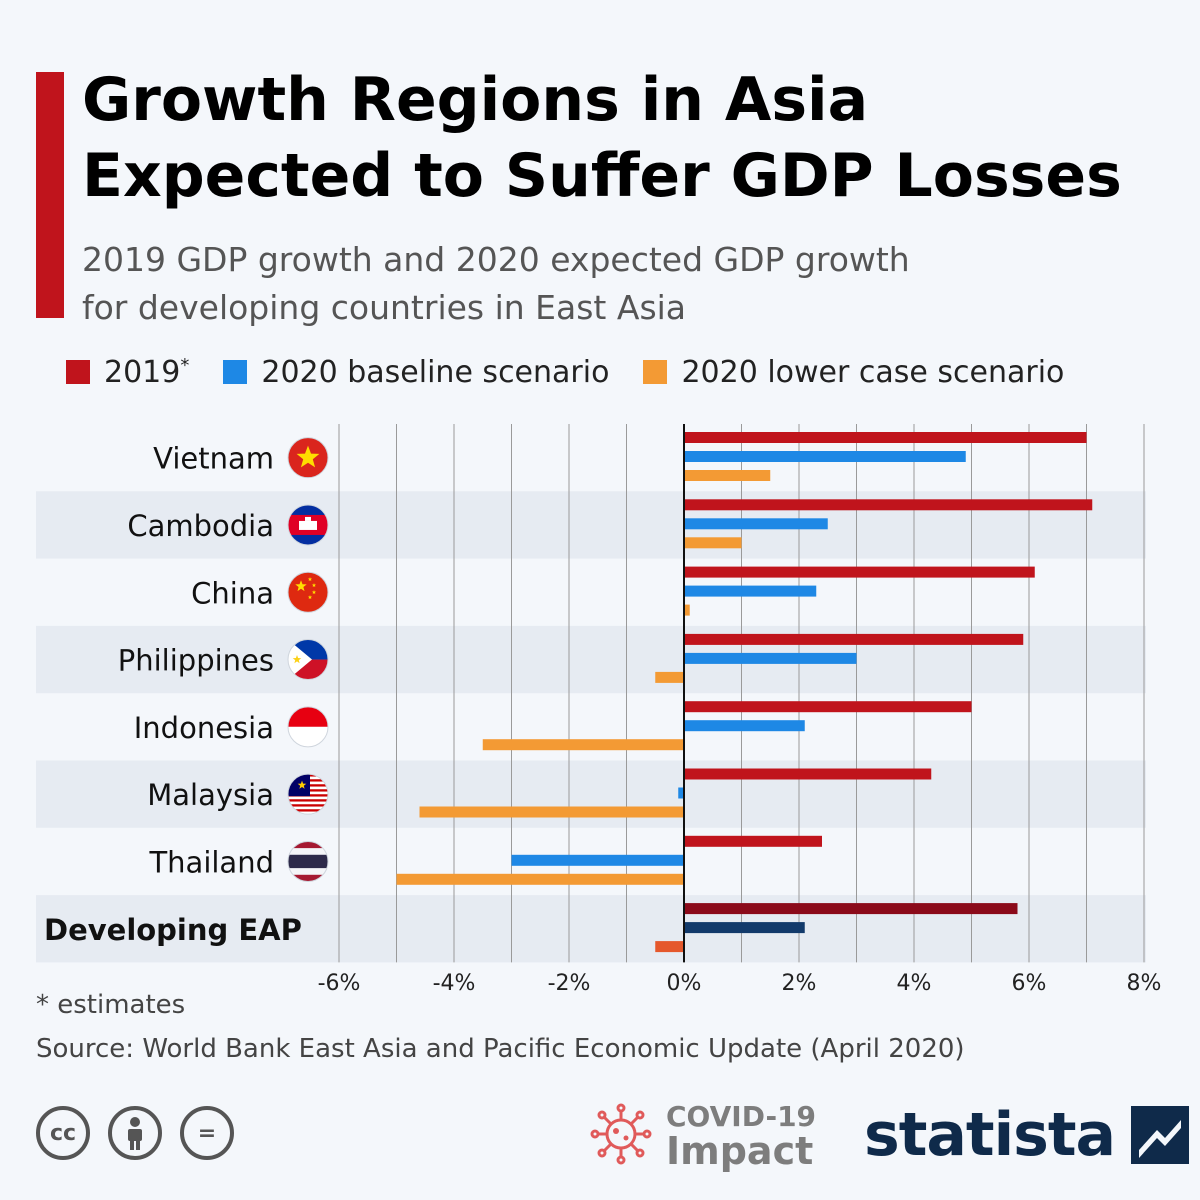  Describe the element at coordinates (1029, 983) in the screenshot. I see `x-tick-label: 6%` at that location.